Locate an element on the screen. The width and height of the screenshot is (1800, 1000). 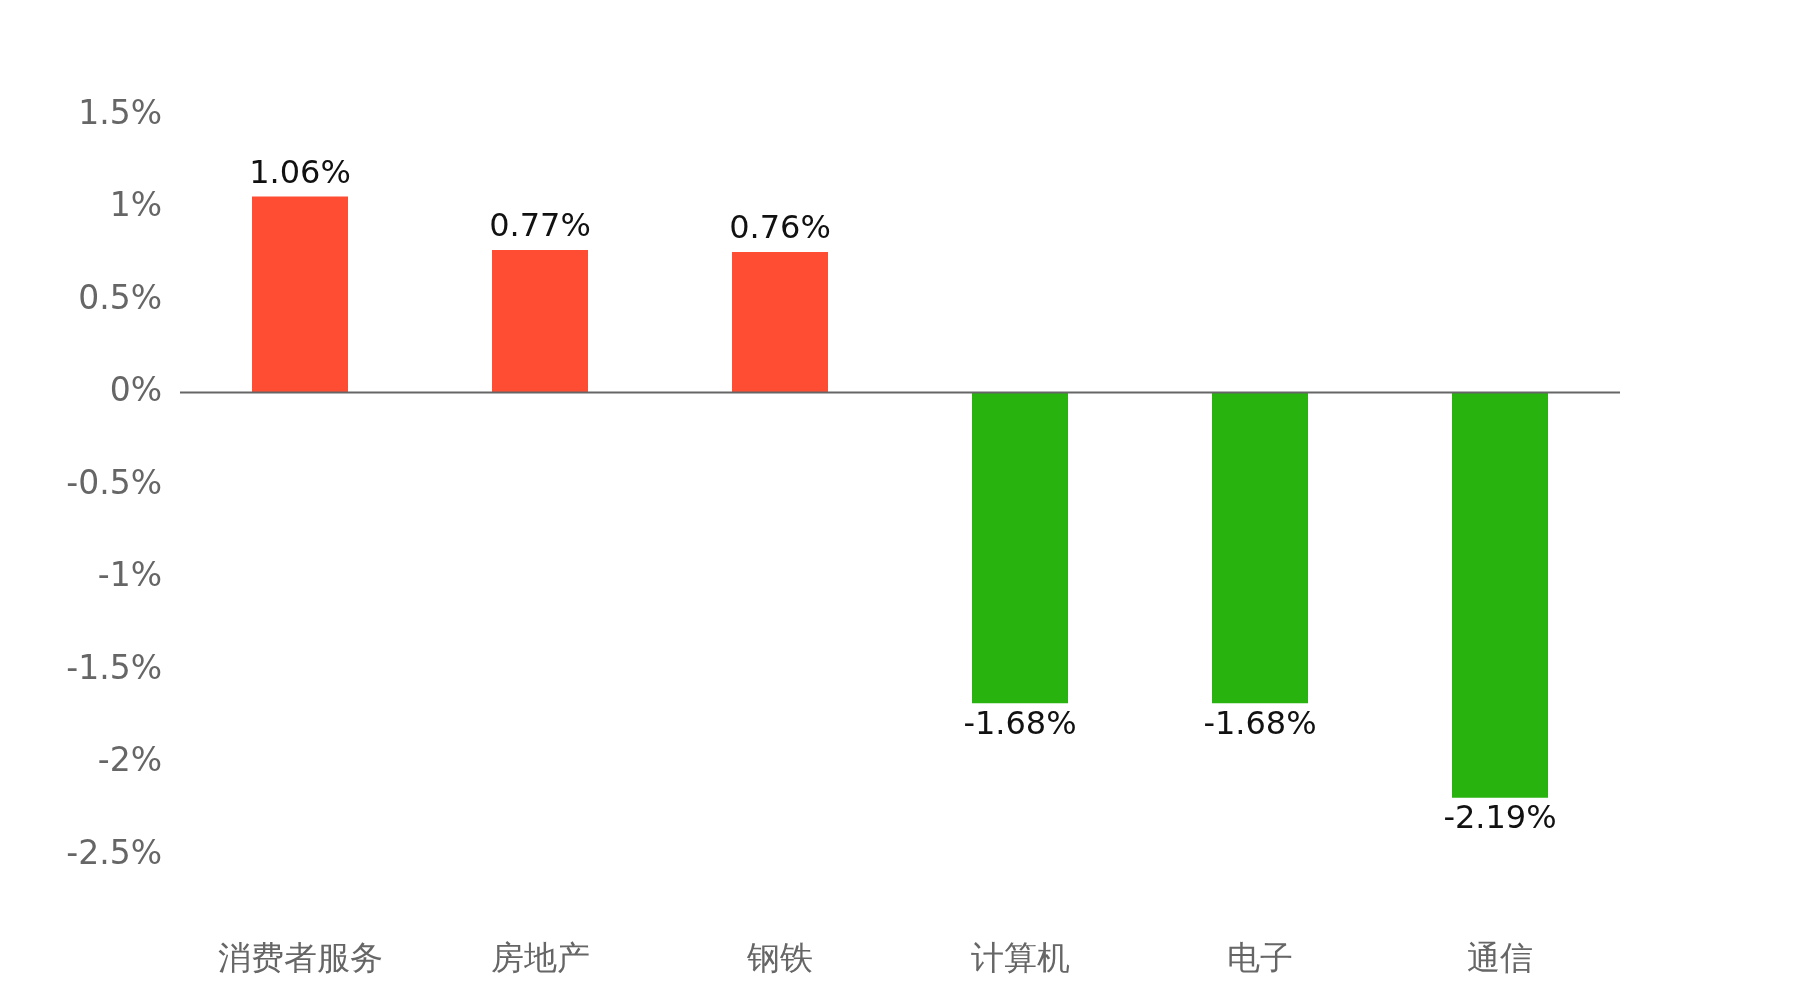
data-label: 0.76% is located at coordinates (780, 227).